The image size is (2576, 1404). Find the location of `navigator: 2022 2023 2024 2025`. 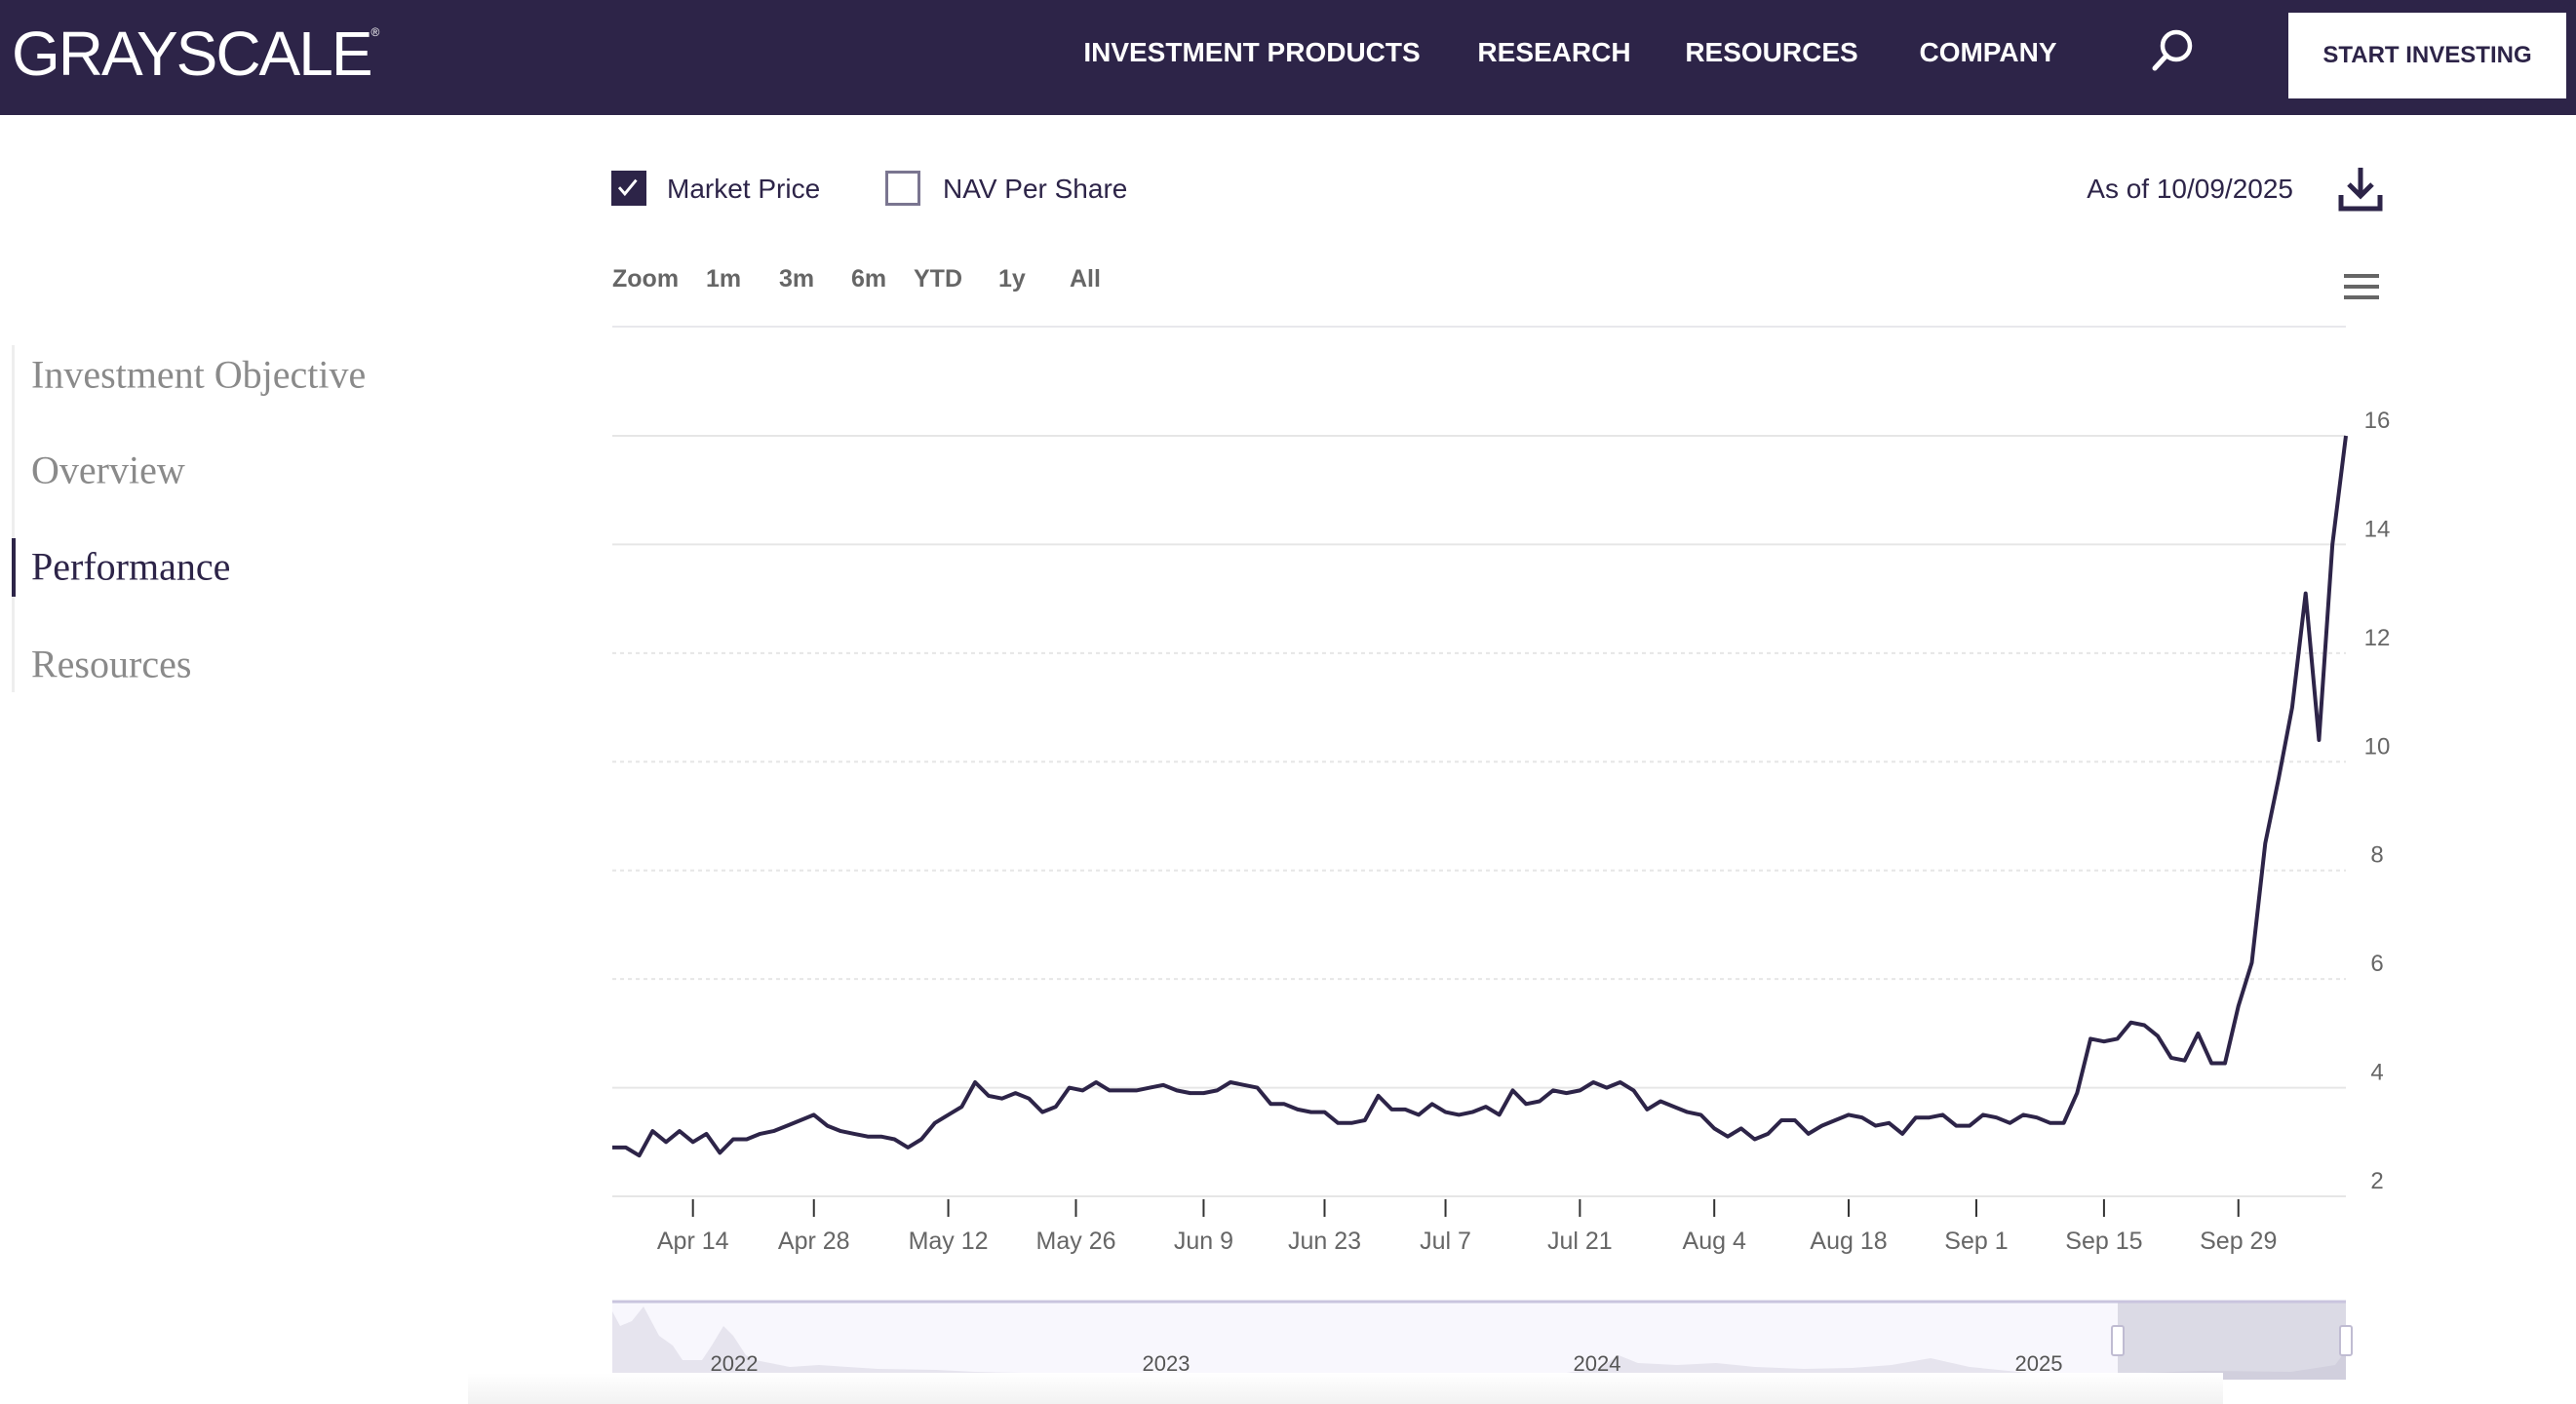

navigator: 2022 2023 2024 2025 is located at coordinates (1482, 1340).